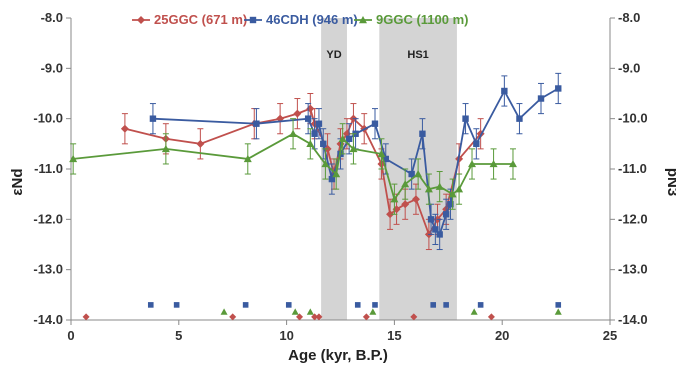  I want to click on y-tick-label-left: -9.0, so click(52, 67).